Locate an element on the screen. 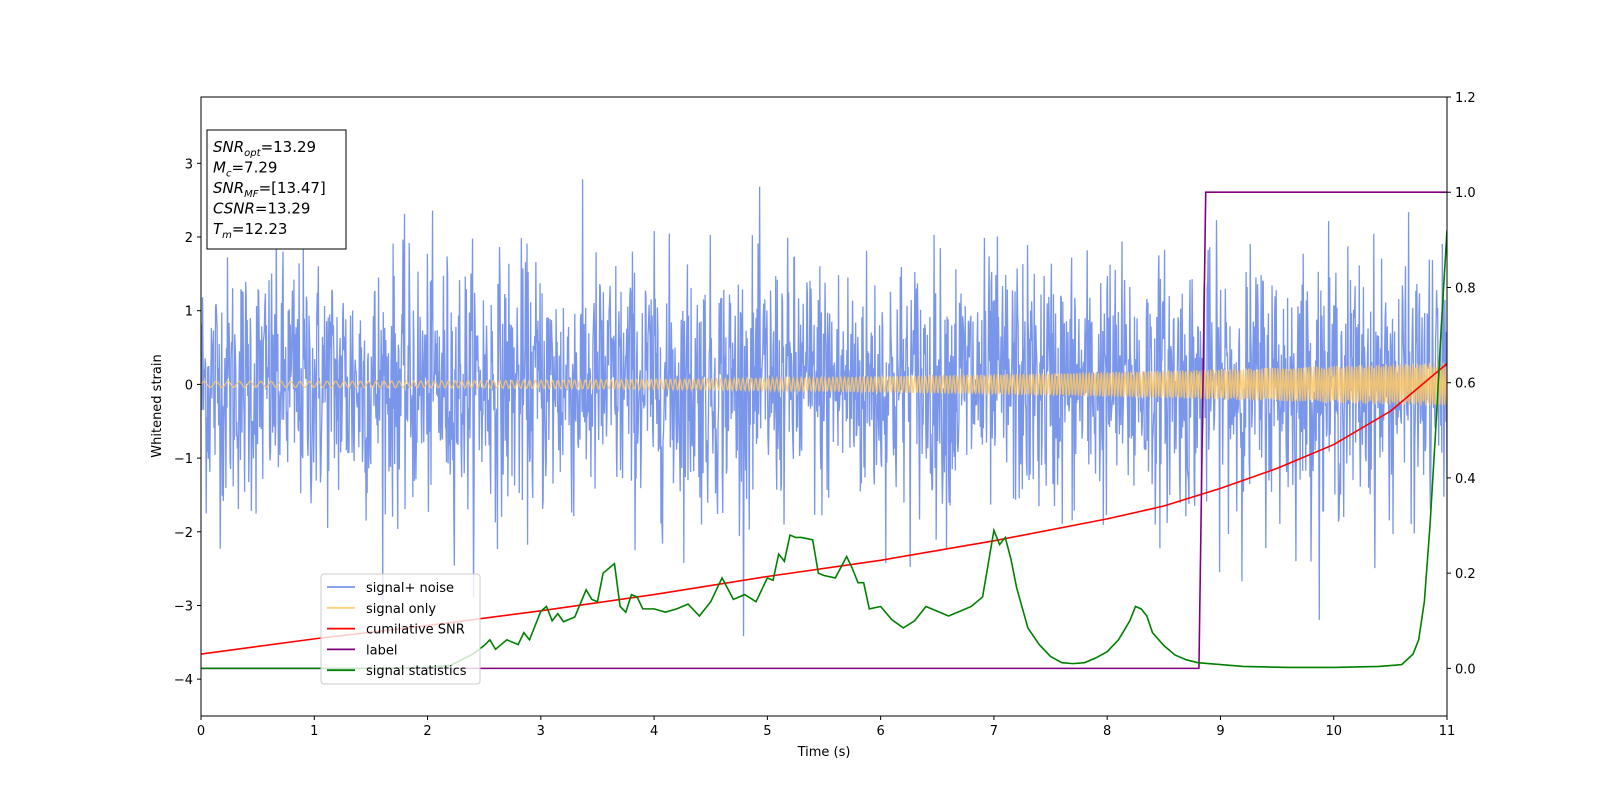 This screenshot has height=800, width=1600. x-tick-label: 3 is located at coordinates (541, 731).